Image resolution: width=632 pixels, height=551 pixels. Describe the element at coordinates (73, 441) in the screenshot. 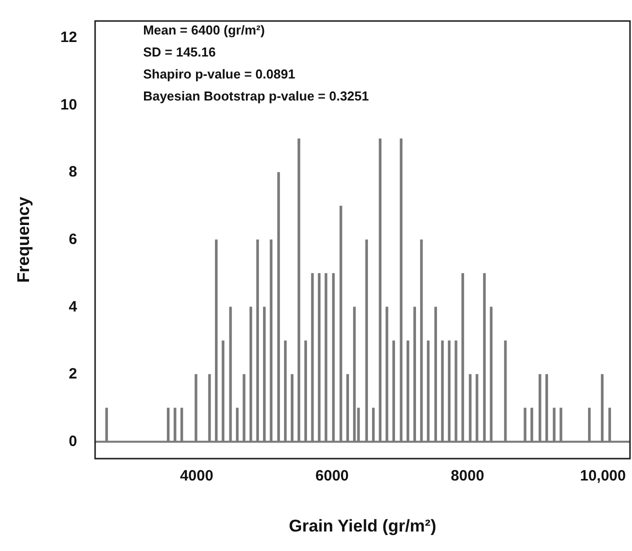

I see `y-tick-label: 0` at that location.